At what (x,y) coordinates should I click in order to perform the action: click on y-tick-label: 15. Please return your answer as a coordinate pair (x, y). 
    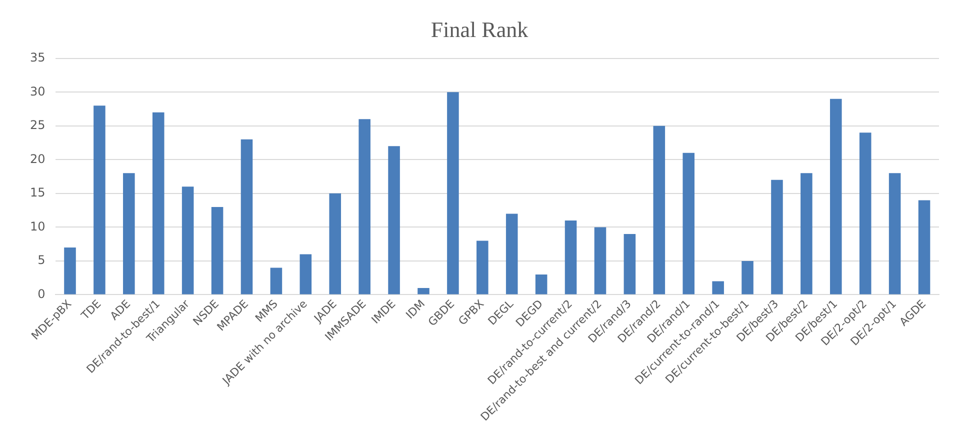
    Looking at the image, I should click on (38, 193).